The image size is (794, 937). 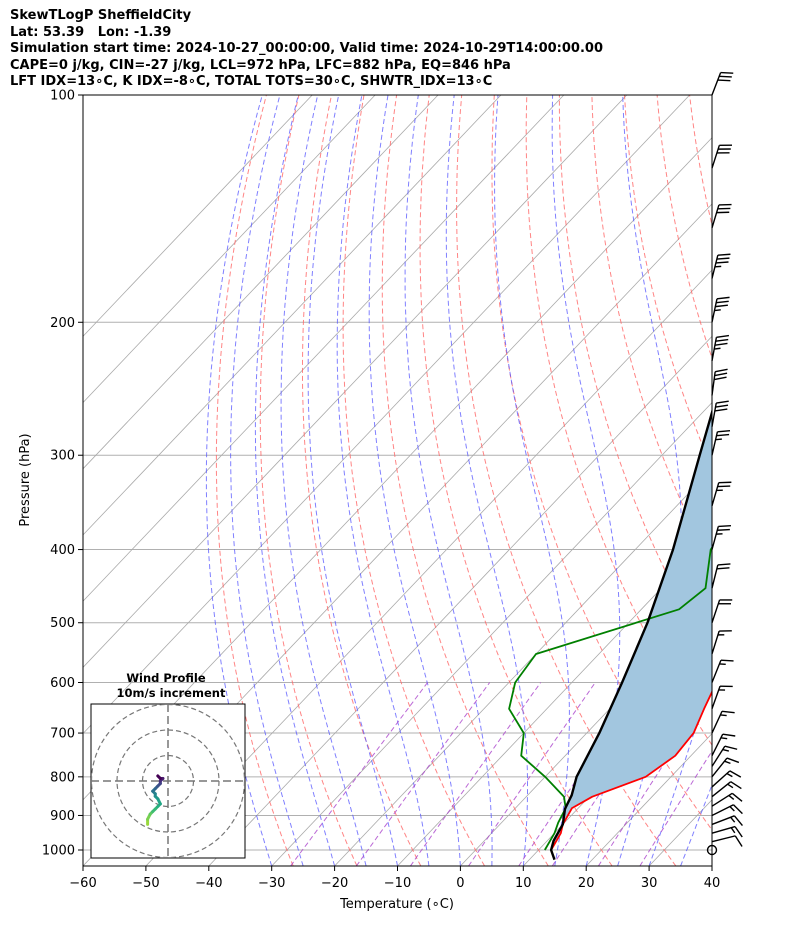 What do you see at coordinates (62, 550) in the screenshot?
I see `y-tick-label: 400` at bounding box center [62, 550].